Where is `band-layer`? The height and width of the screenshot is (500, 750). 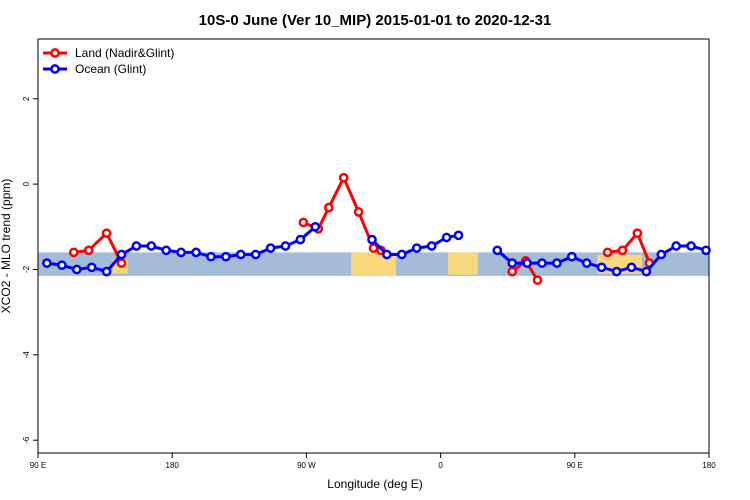 band-layer is located at coordinates (373, 264).